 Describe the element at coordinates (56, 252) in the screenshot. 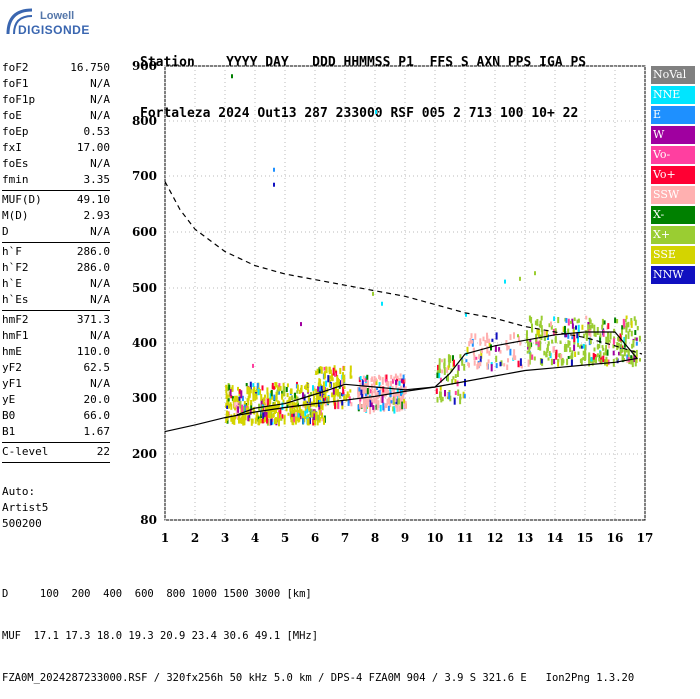

I see `param-row-h-f: h`F 286.0` at that location.